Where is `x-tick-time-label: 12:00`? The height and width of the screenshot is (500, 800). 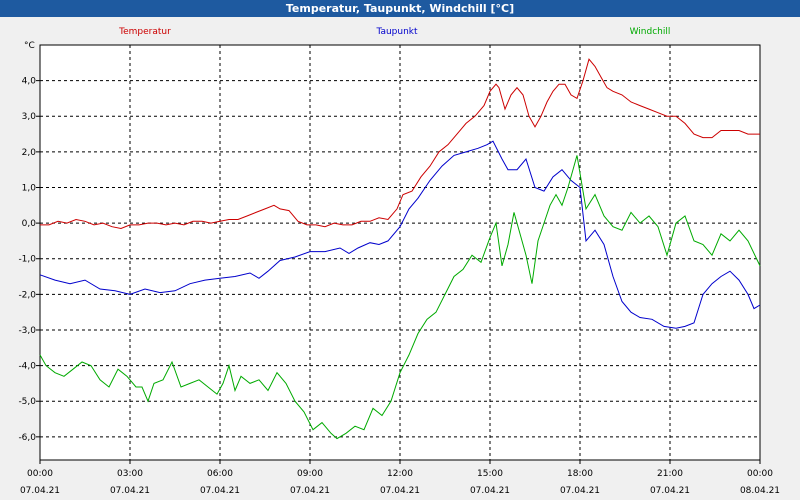
x-tick-time-label: 12:00 is located at coordinates (400, 474).